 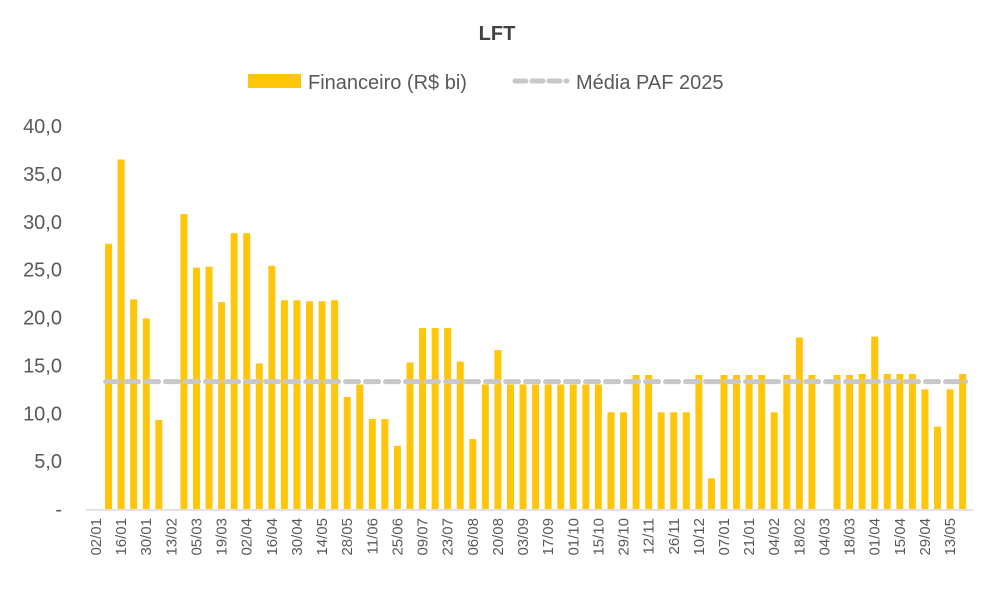 I want to click on x-tick-label: 15/10, so click(x=598, y=537).